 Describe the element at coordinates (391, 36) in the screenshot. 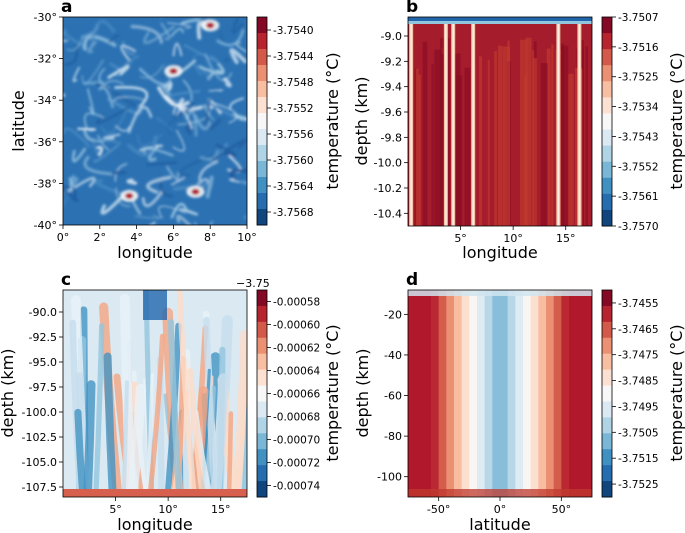

I see `y-tick-label: -9.0` at that location.